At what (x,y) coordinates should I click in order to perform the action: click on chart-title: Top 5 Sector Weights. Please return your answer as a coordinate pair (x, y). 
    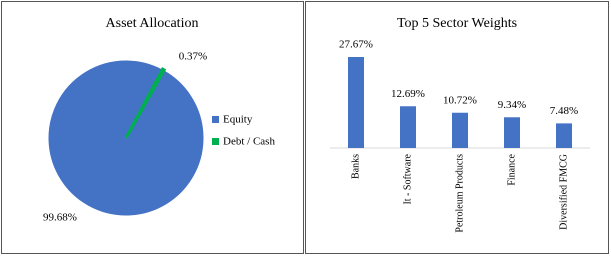
    Looking at the image, I should click on (457, 23).